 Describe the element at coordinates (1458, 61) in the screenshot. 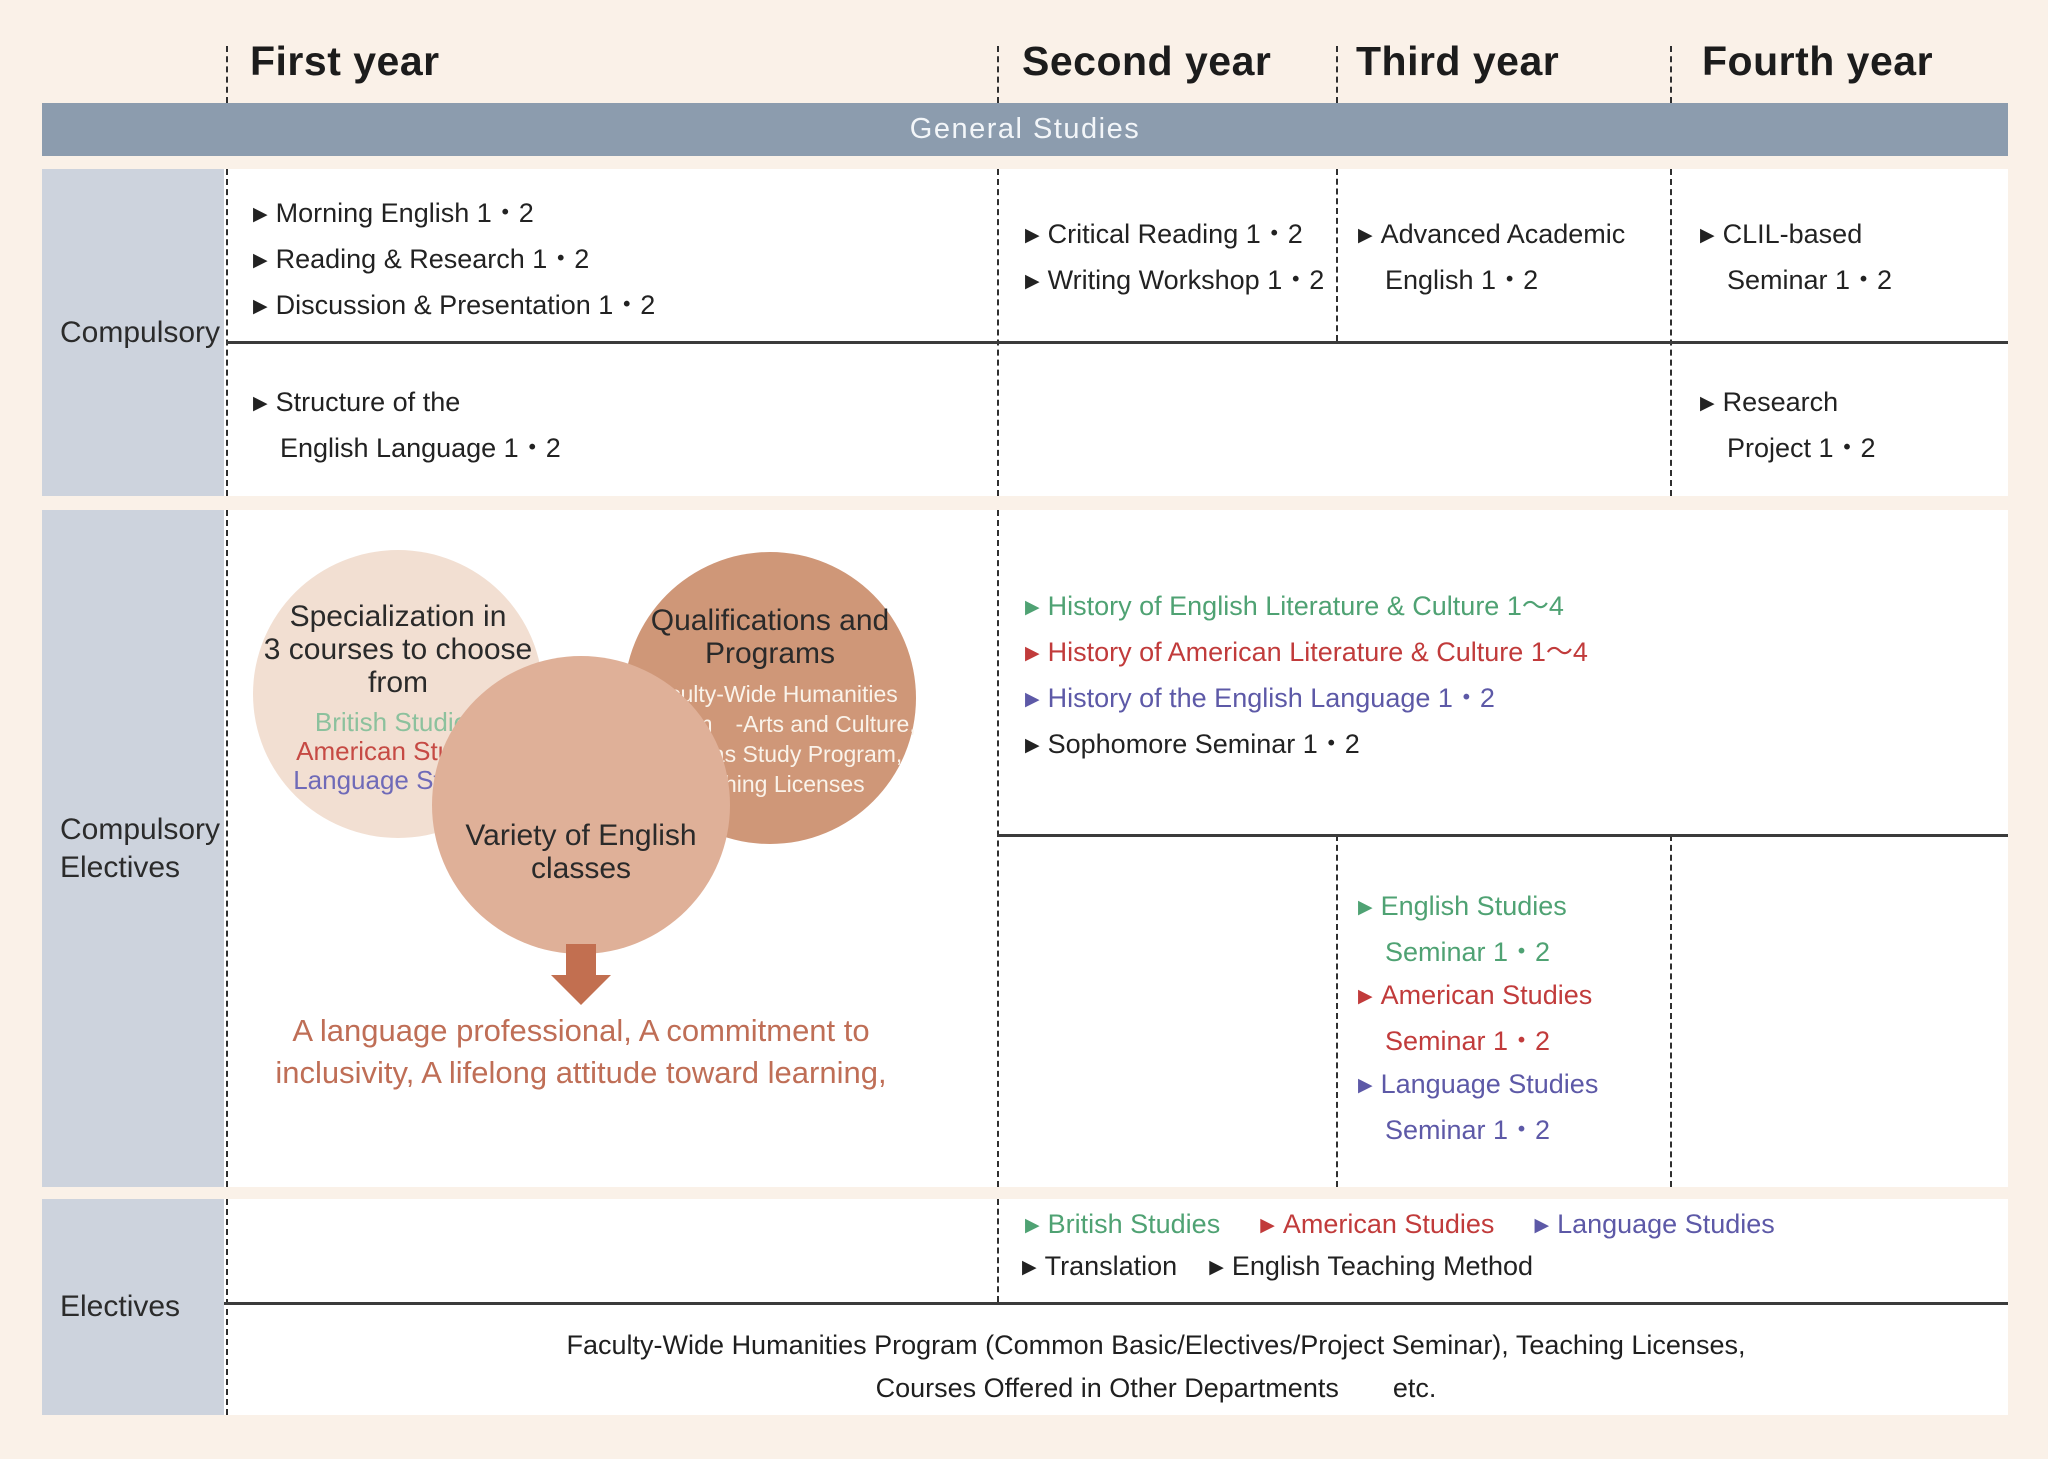

I see `year-header-third: Third year` at that location.